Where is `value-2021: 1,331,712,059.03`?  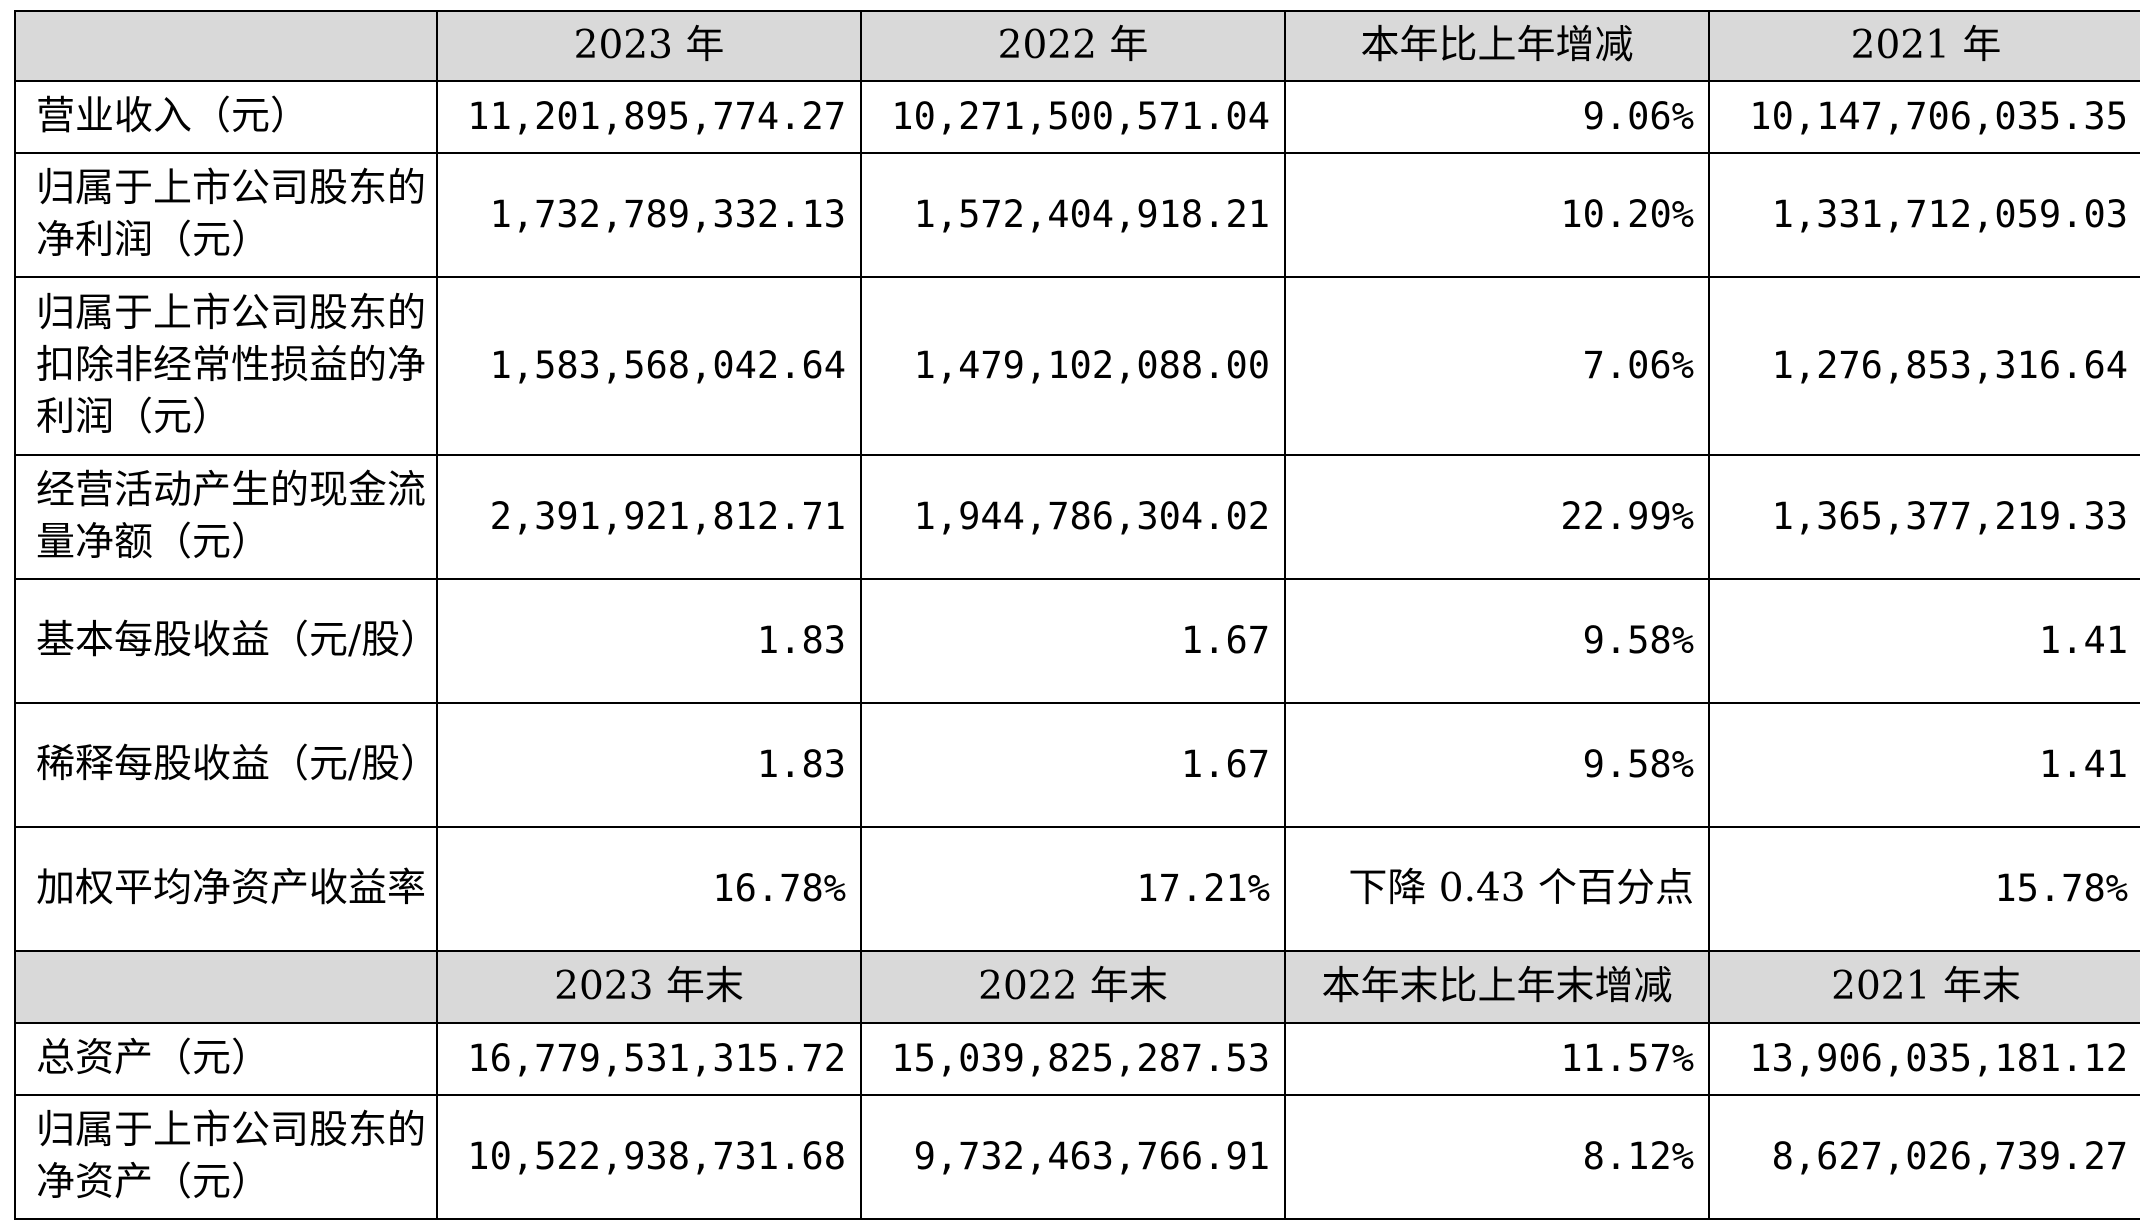
value-2021: 1,331,712,059.03 is located at coordinates (1924, 215).